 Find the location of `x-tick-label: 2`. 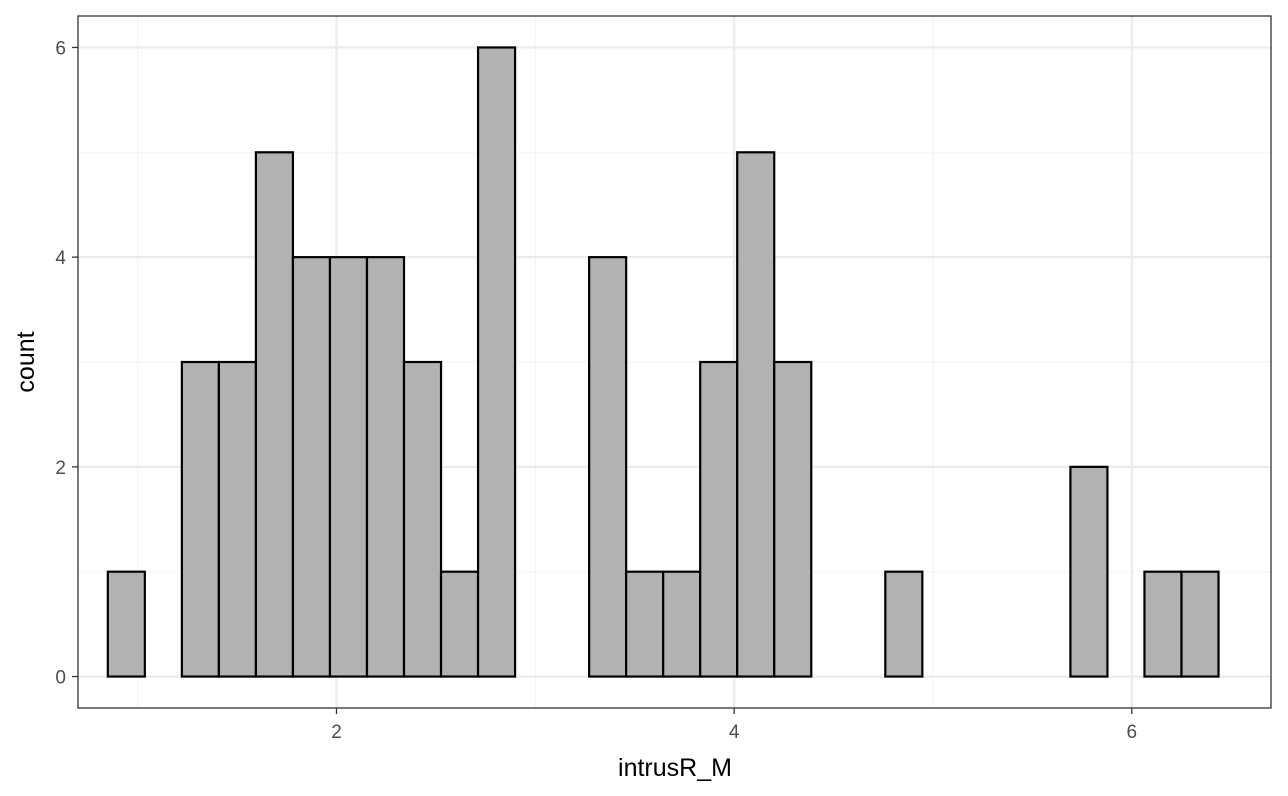

x-tick-label: 2 is located at coordinates (336, 732).